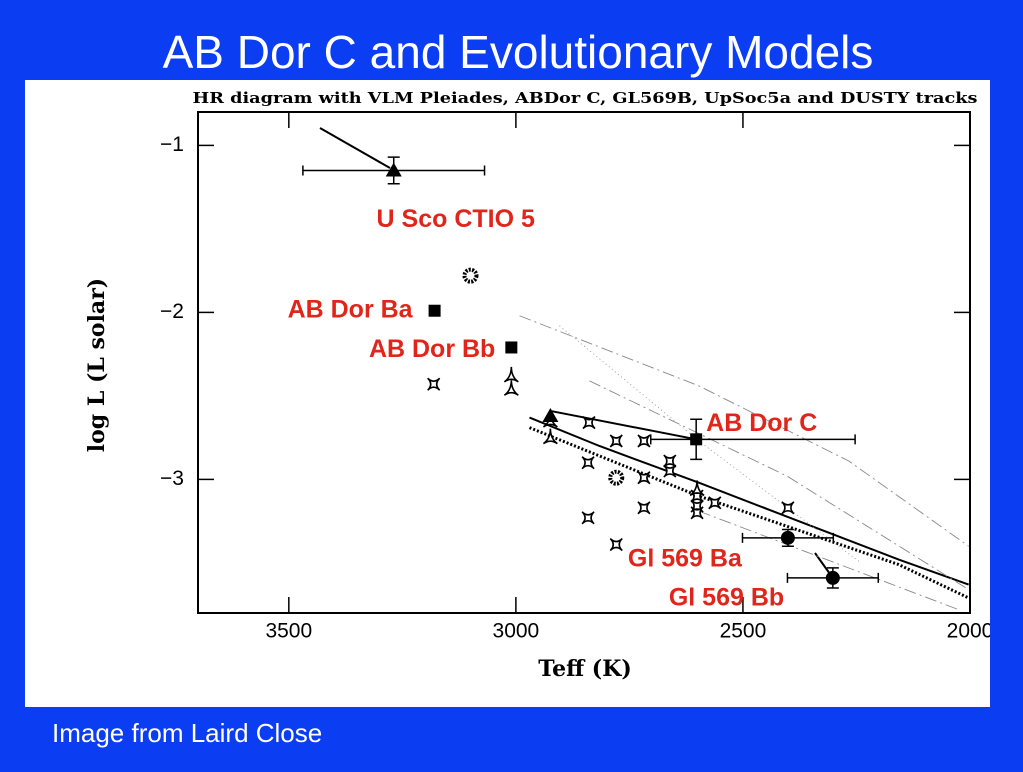 The image size is (1023, 772). I want to click on error-bar-x, so click(753, 439).